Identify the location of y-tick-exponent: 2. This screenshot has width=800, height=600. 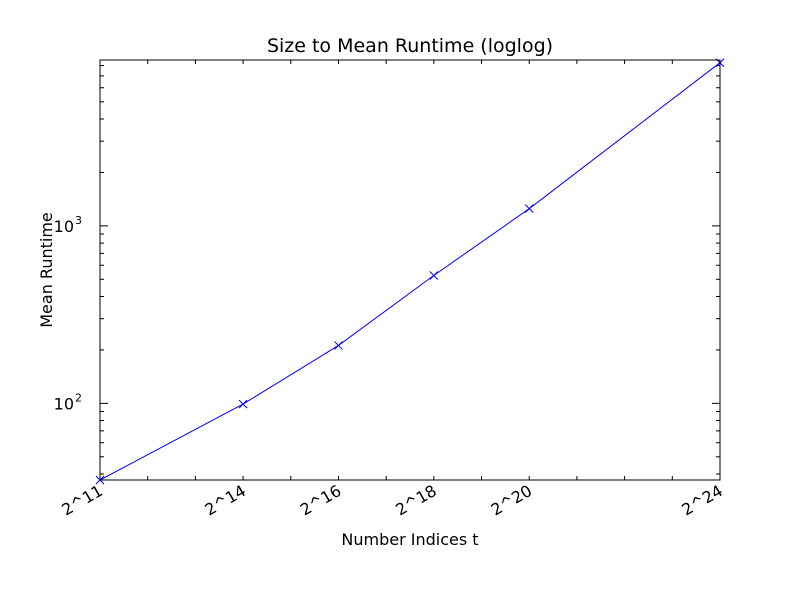
(78, 397).